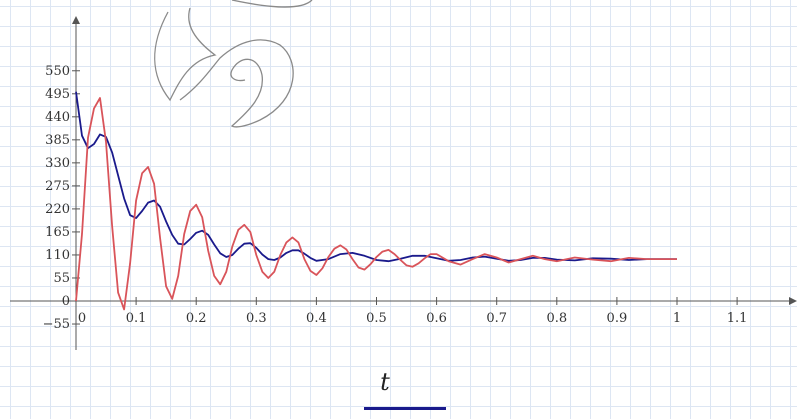  Describe the element at coordinates (76, 20) in the screenshot. I see `y-axis-arrow` at that location.